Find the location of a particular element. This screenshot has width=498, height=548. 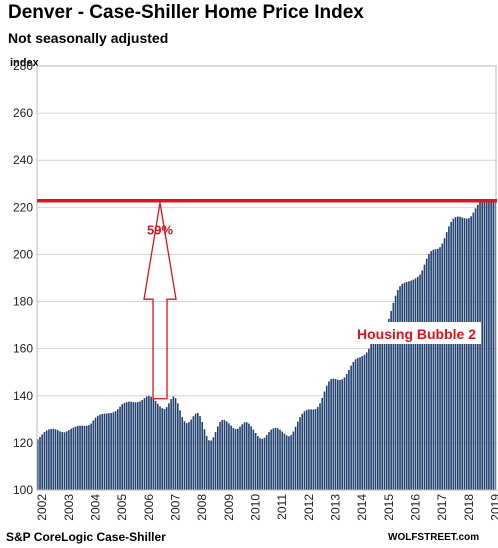

x-tick-label: 2015 is located at coordinates (389, 507).